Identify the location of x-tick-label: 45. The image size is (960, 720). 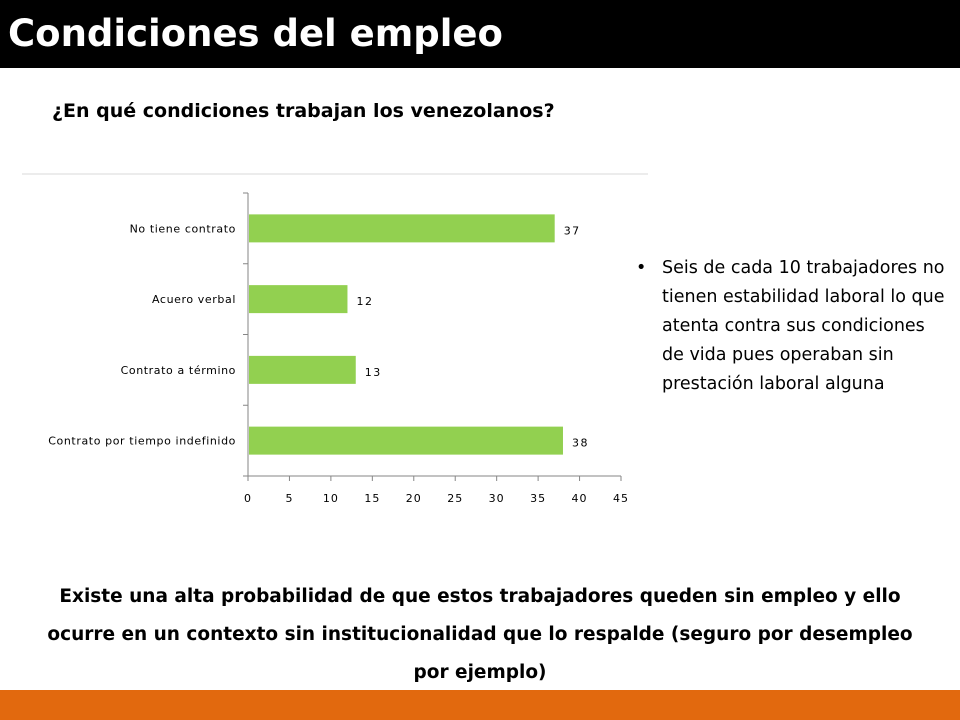
(621, 498).